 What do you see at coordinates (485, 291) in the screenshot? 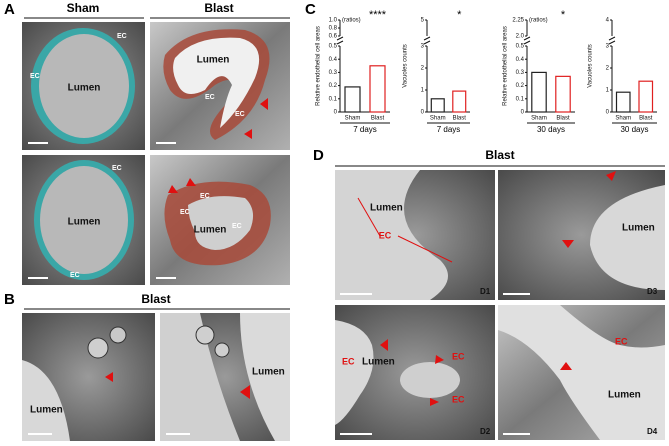
I see `image-id: D1` at bounding box center [485, 291].